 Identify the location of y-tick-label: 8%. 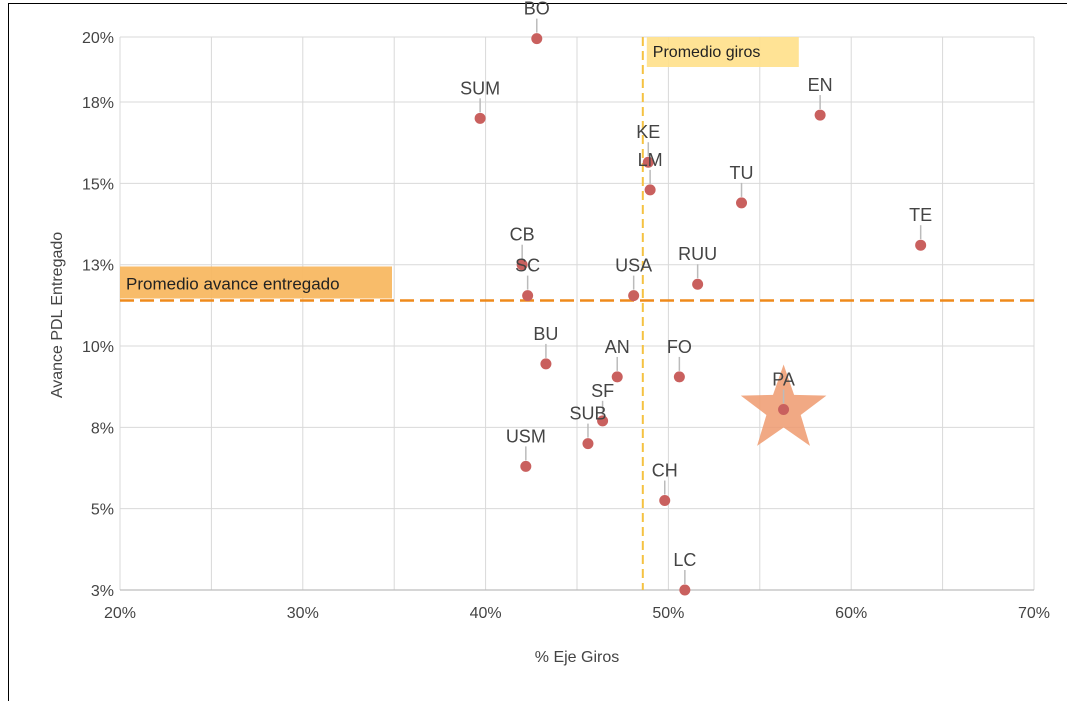
(102, 428).